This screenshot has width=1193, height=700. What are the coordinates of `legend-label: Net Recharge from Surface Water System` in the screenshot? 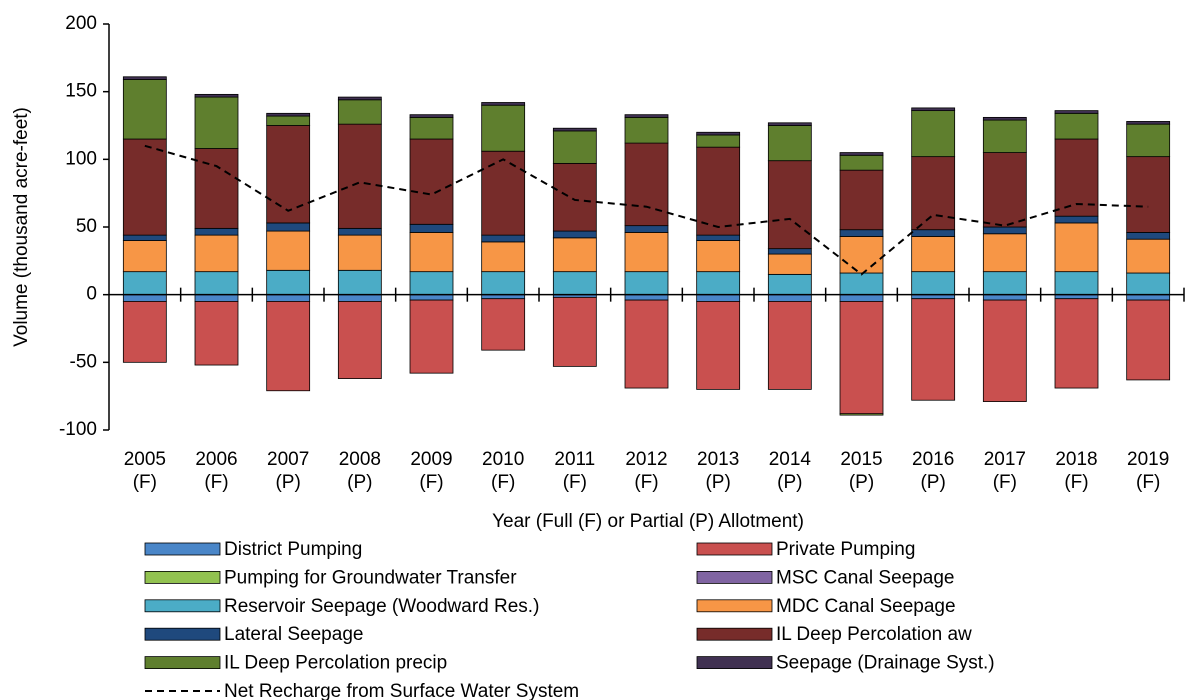 It's located at (401, 690).